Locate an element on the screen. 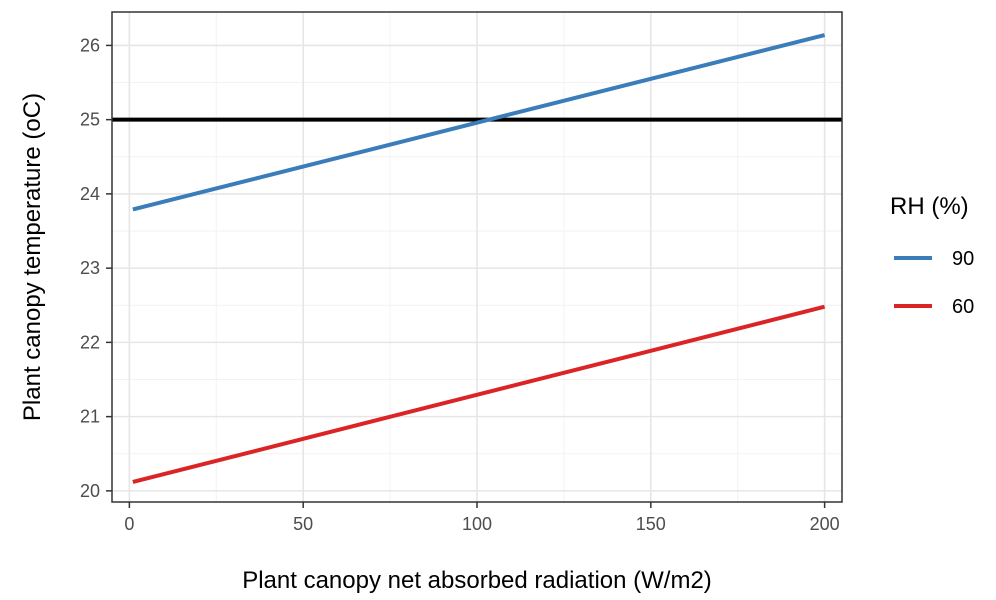  y-tick-label: 25 is located at coordinates (90, 120).